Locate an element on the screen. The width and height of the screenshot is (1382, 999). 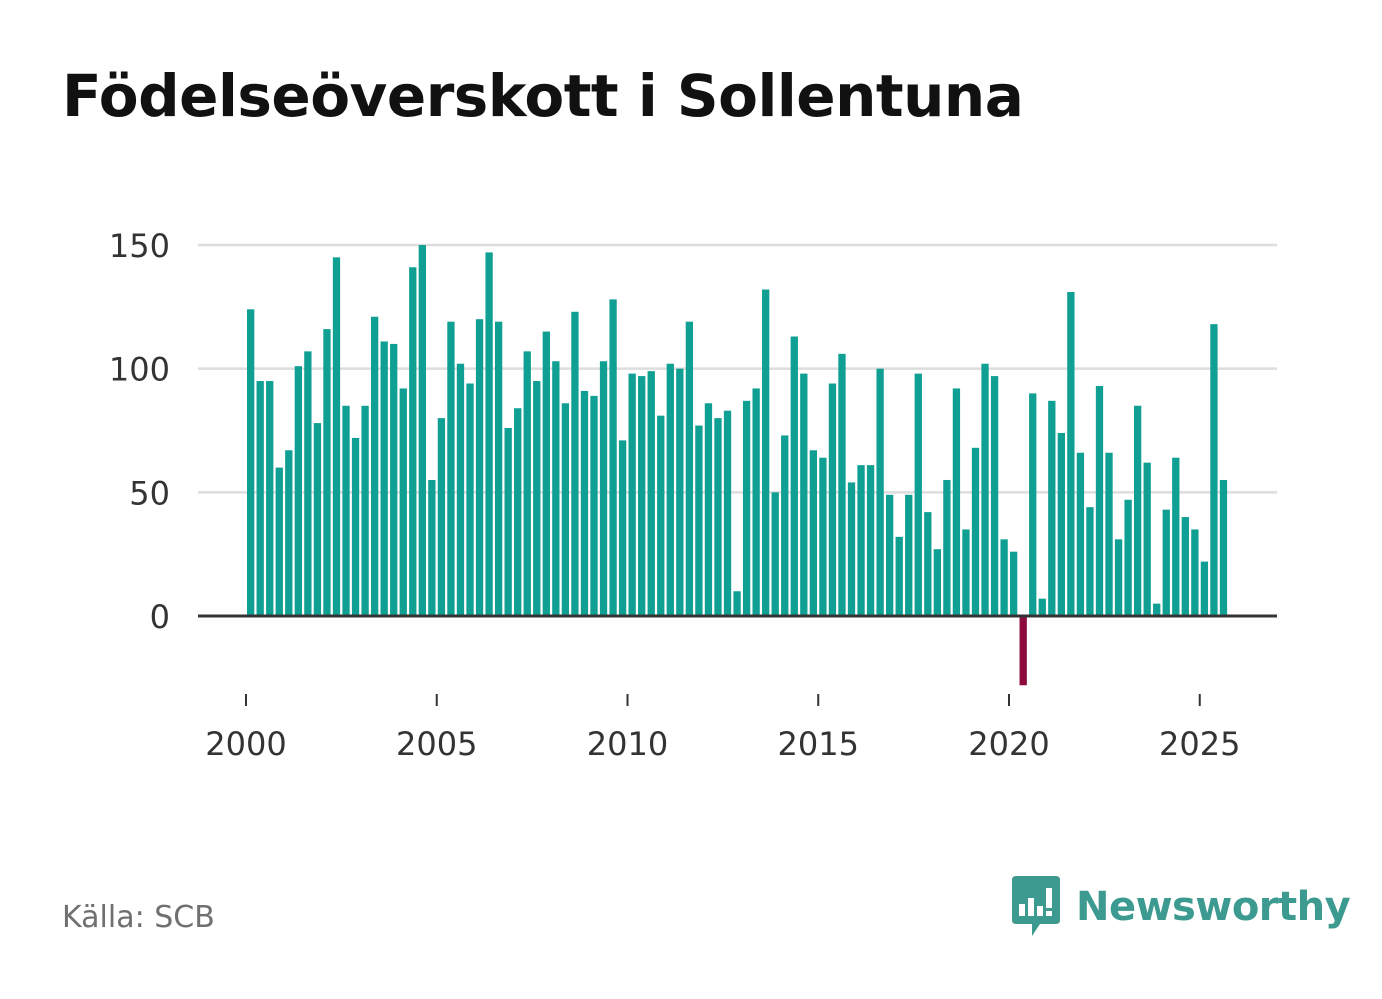
brand-name: Newsworthy is located at coordinates (1213, 907).